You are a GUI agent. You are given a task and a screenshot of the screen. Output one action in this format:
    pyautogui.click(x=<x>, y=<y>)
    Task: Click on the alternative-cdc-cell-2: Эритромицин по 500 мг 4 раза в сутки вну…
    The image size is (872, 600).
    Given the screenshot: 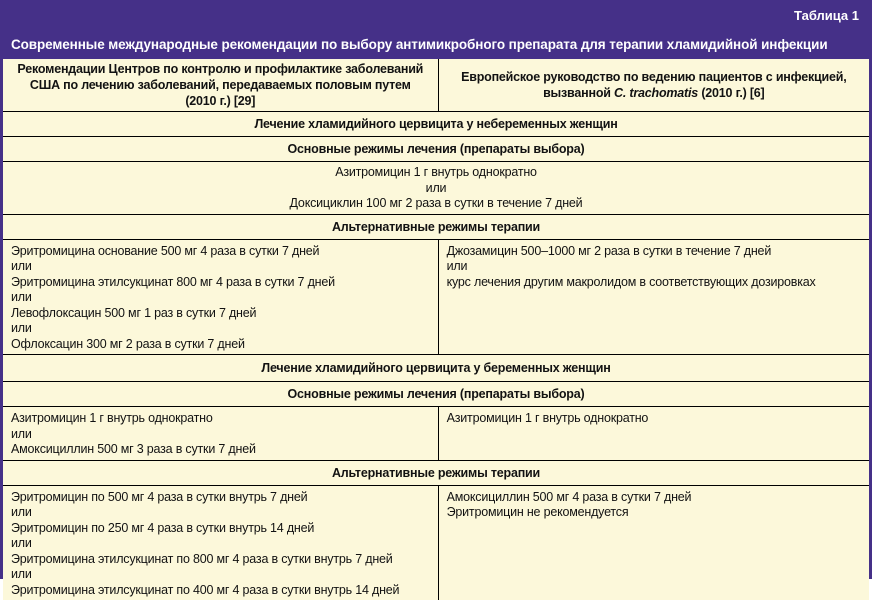 What is the action you would take?
    pyautogui.click(x=221, y=543)
    